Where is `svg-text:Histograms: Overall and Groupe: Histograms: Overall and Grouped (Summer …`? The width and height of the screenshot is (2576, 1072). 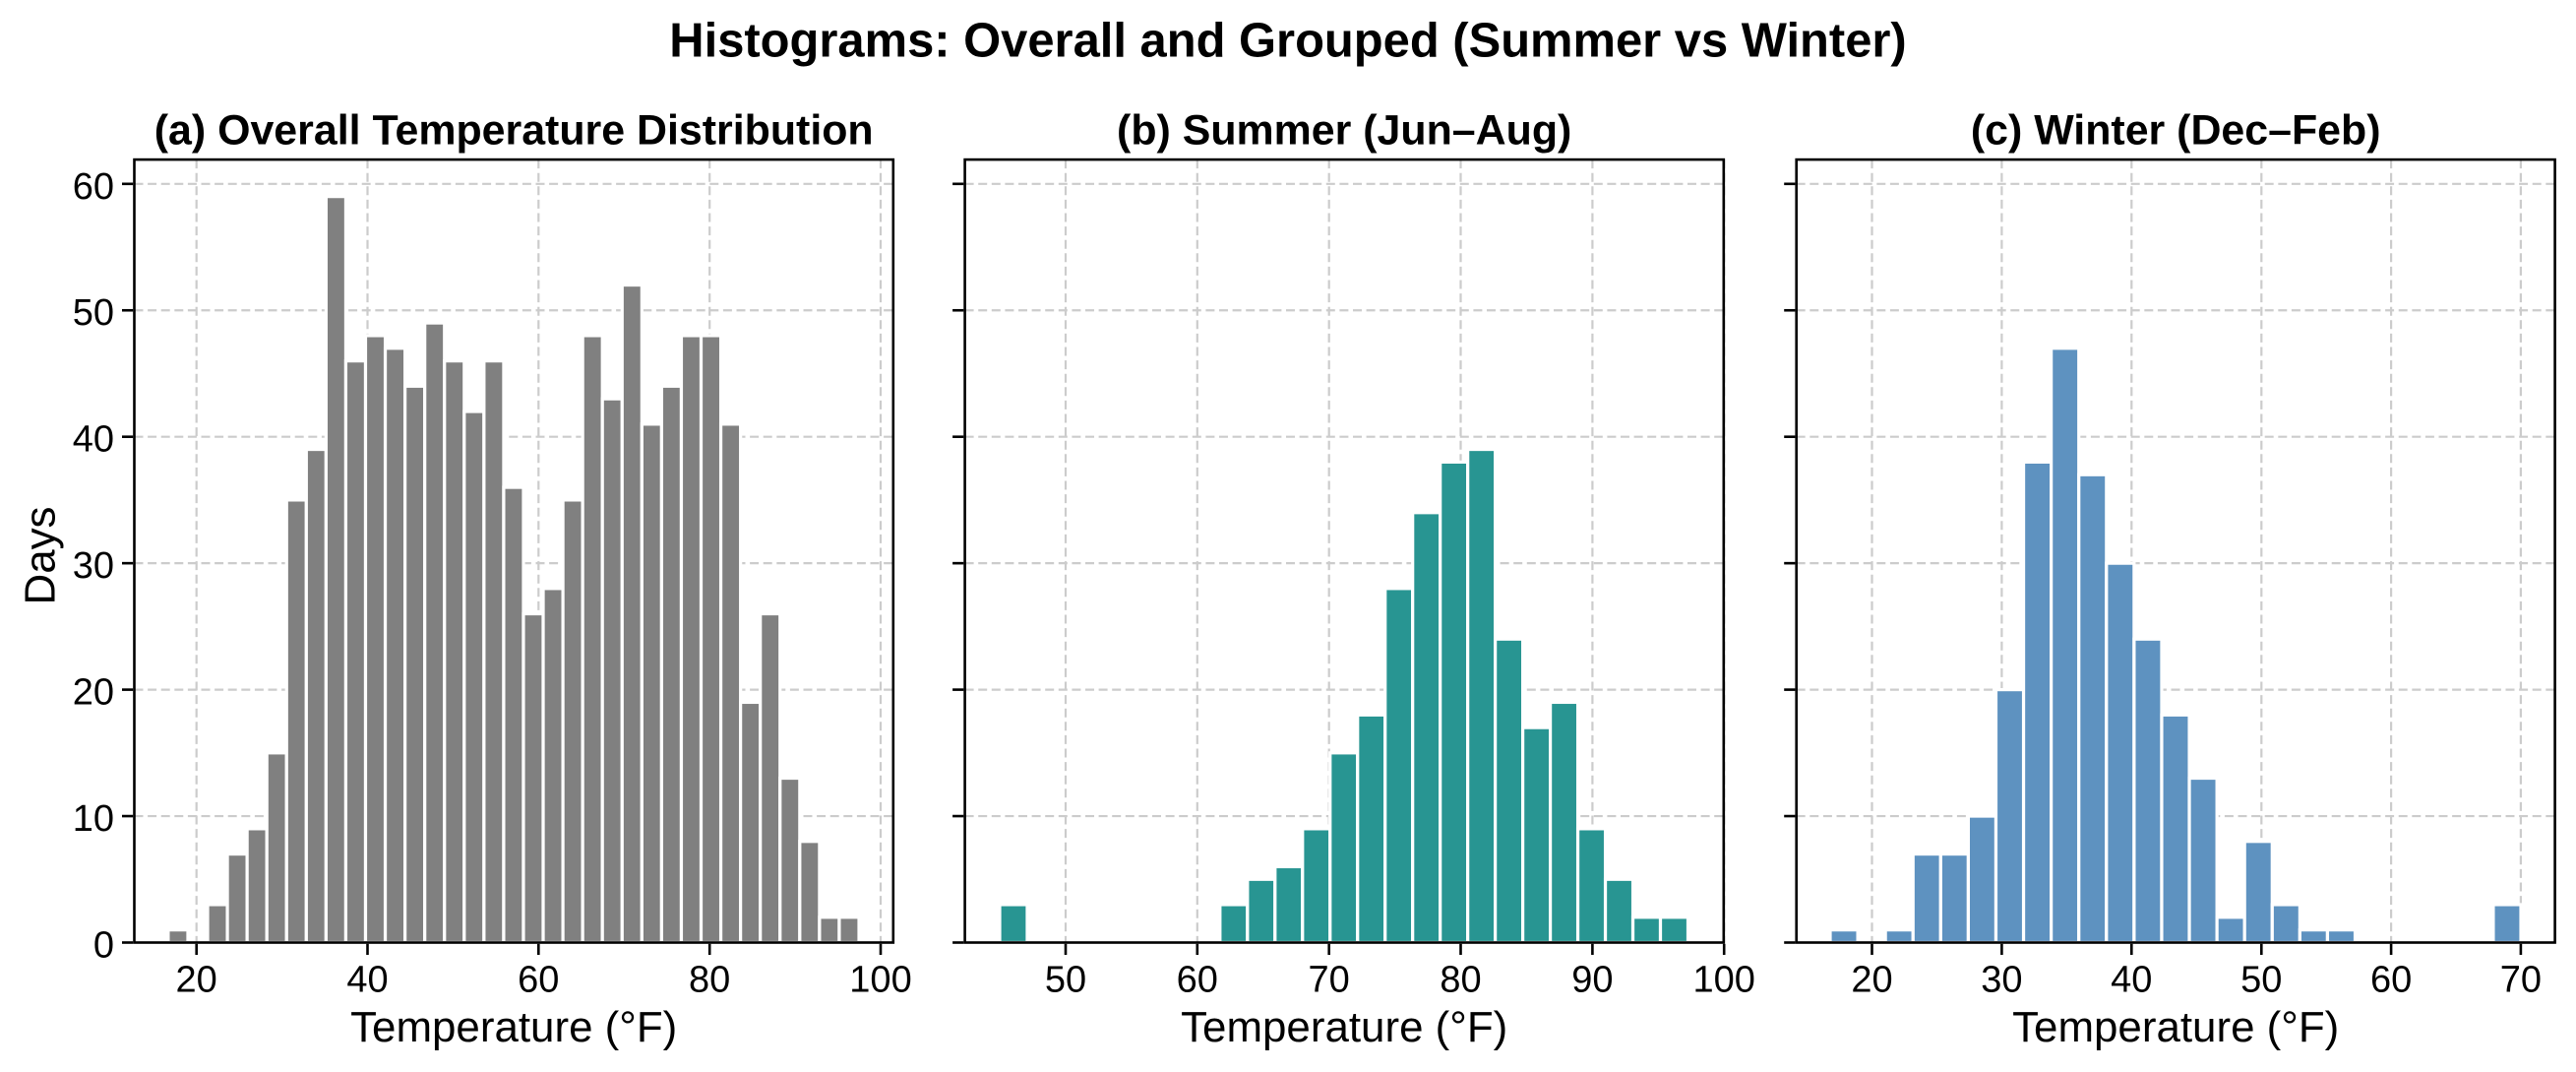
svg-text:Histograms: Overall and Groupe: Histograms: Overall and Grouped (Summer … is located at coordinates (1287, 42).